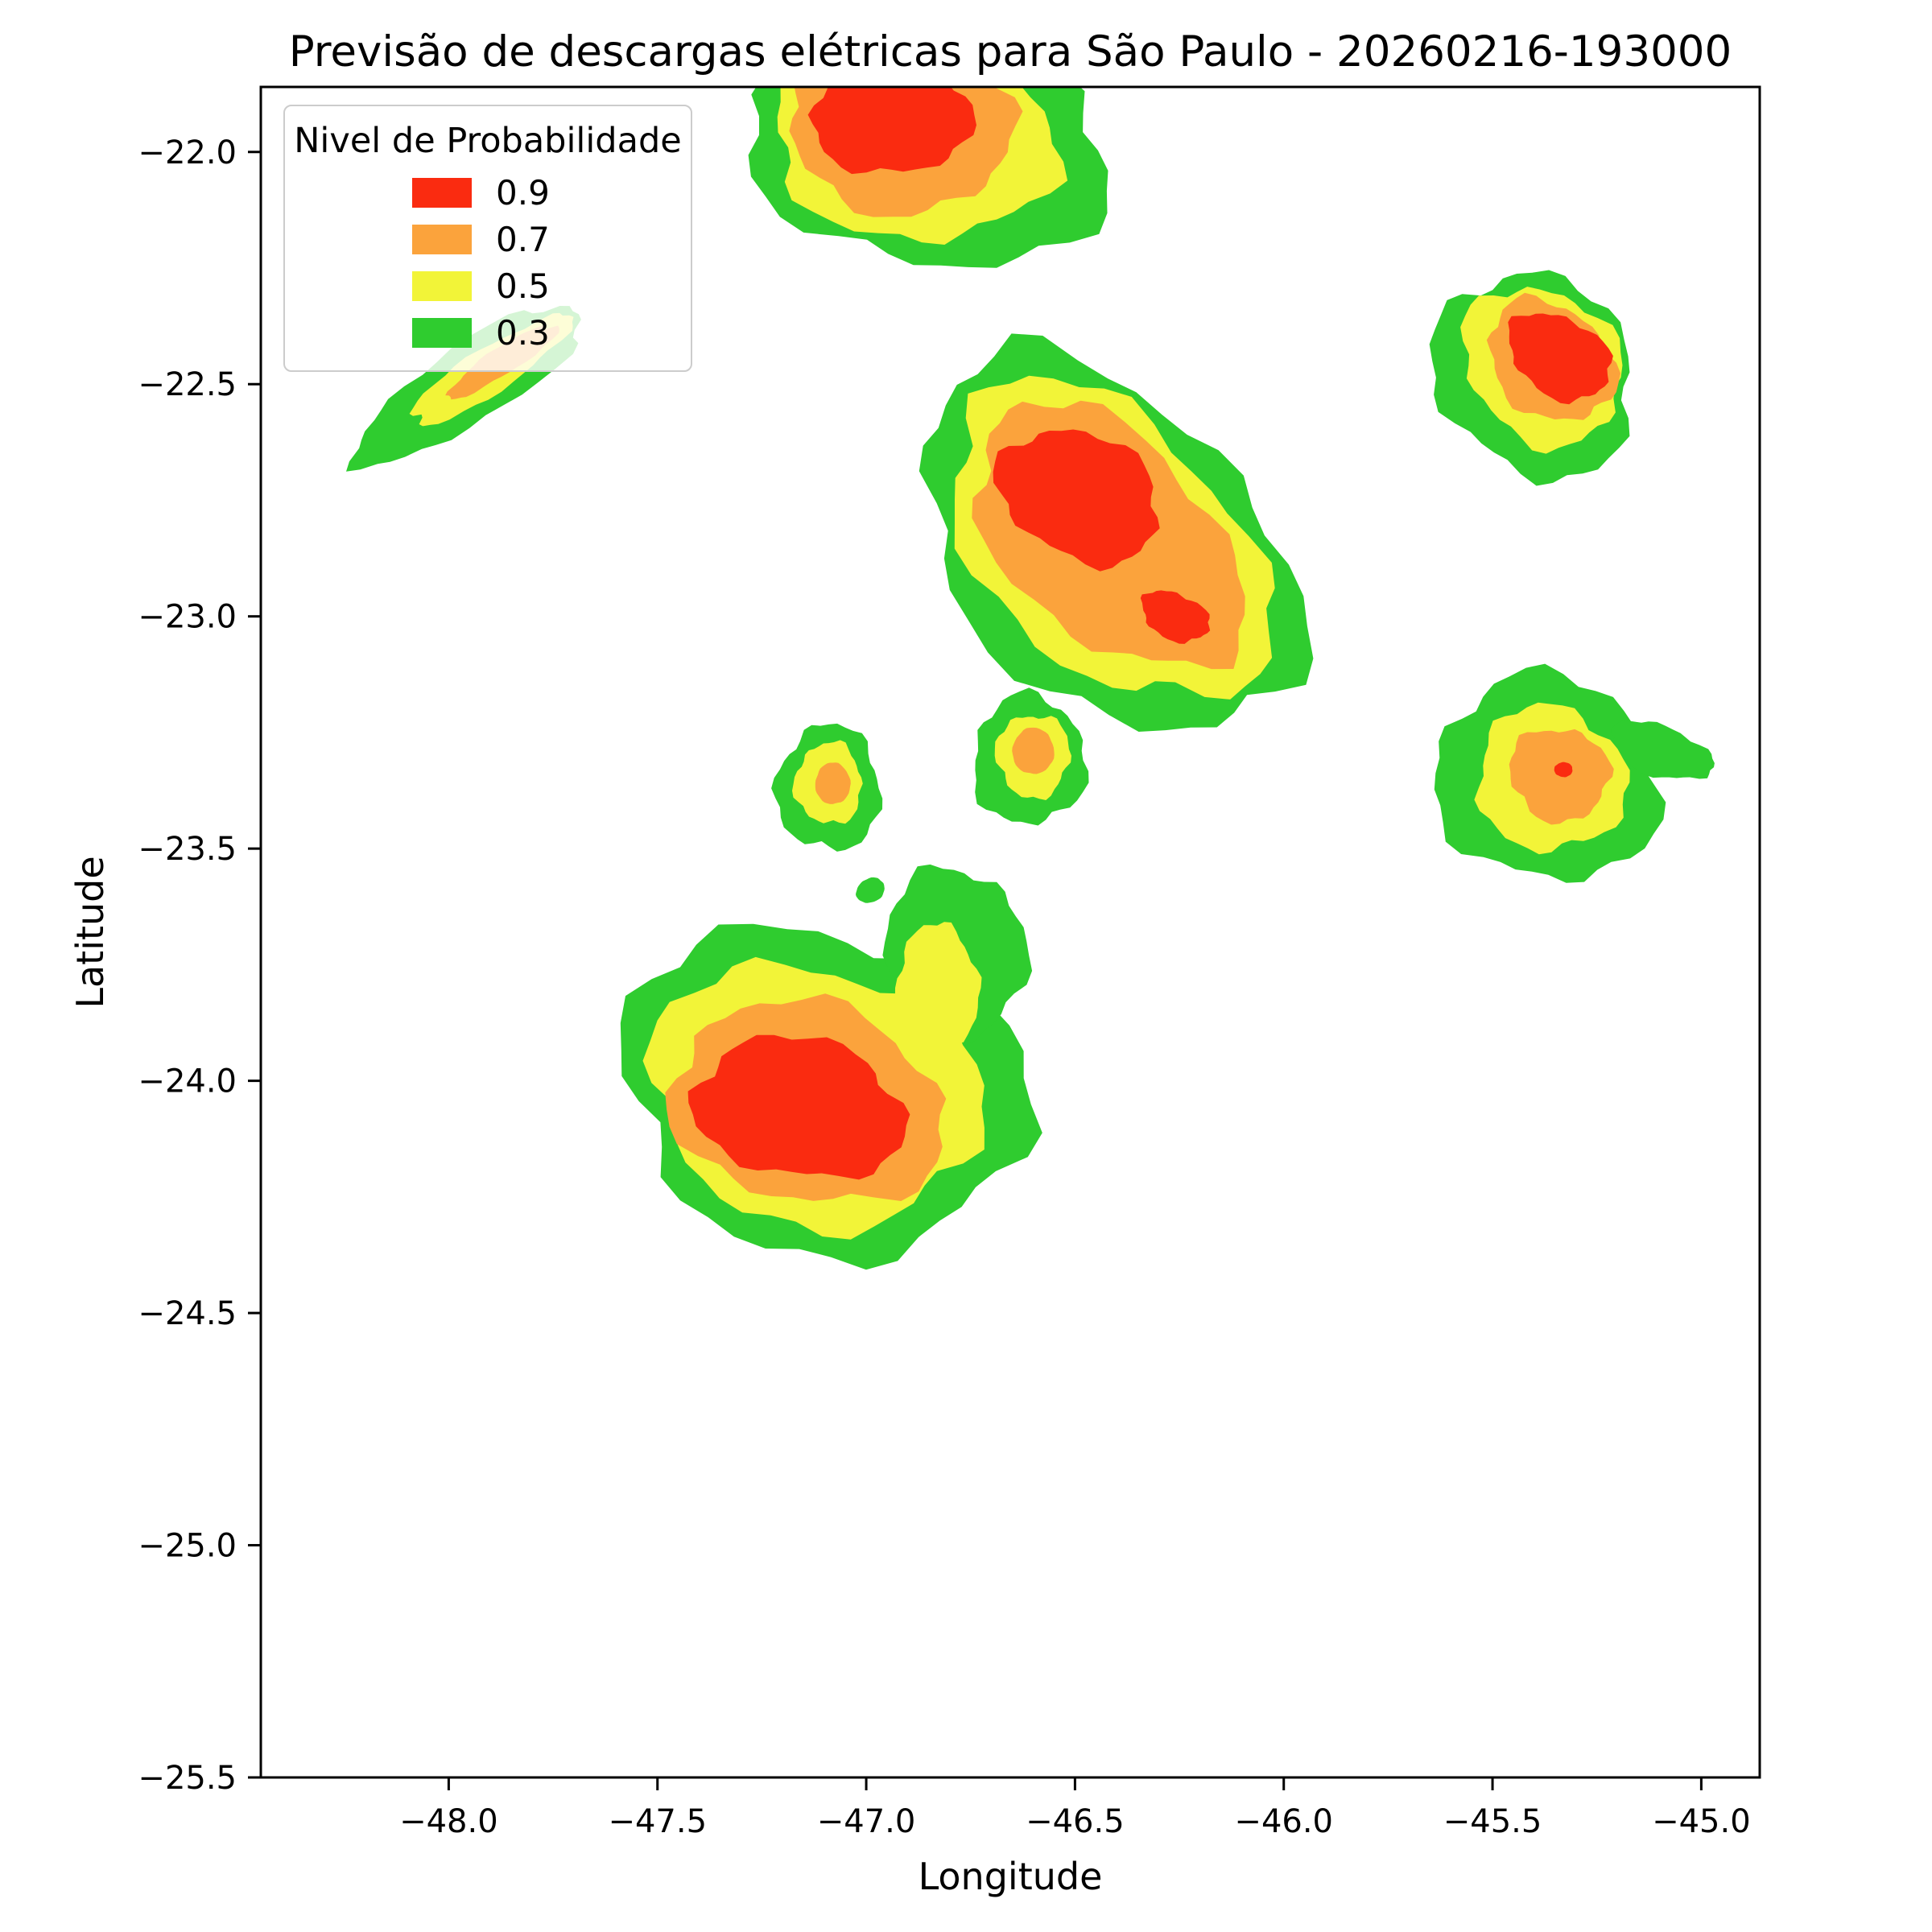  What do you see at coordinates (187, 1546) in the screenshot?
I see `y-tick-label: −25.0` at bounding box center [187, 1546].